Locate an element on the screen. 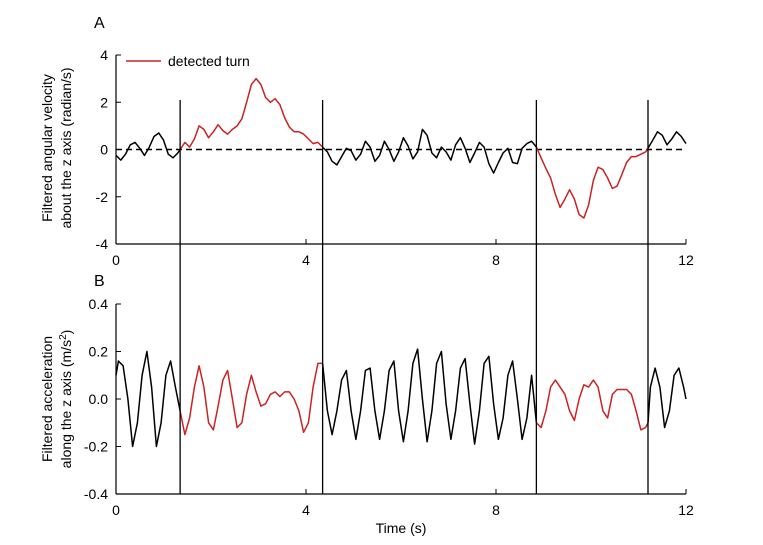 This screenshot has width=763, height=545. panel-a-xtick-label: 8 is located at coordinates (496, 260).